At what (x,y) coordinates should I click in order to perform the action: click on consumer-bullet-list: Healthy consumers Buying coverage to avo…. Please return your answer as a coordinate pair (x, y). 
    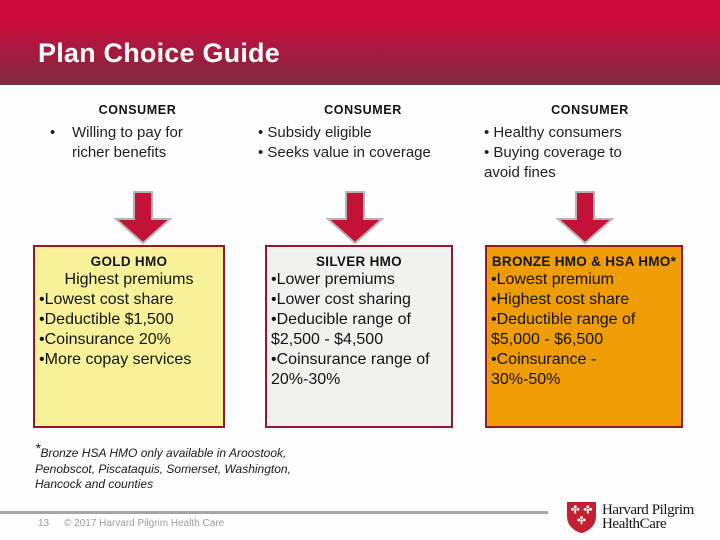
    Looking at the image, I should click on (590, 153).